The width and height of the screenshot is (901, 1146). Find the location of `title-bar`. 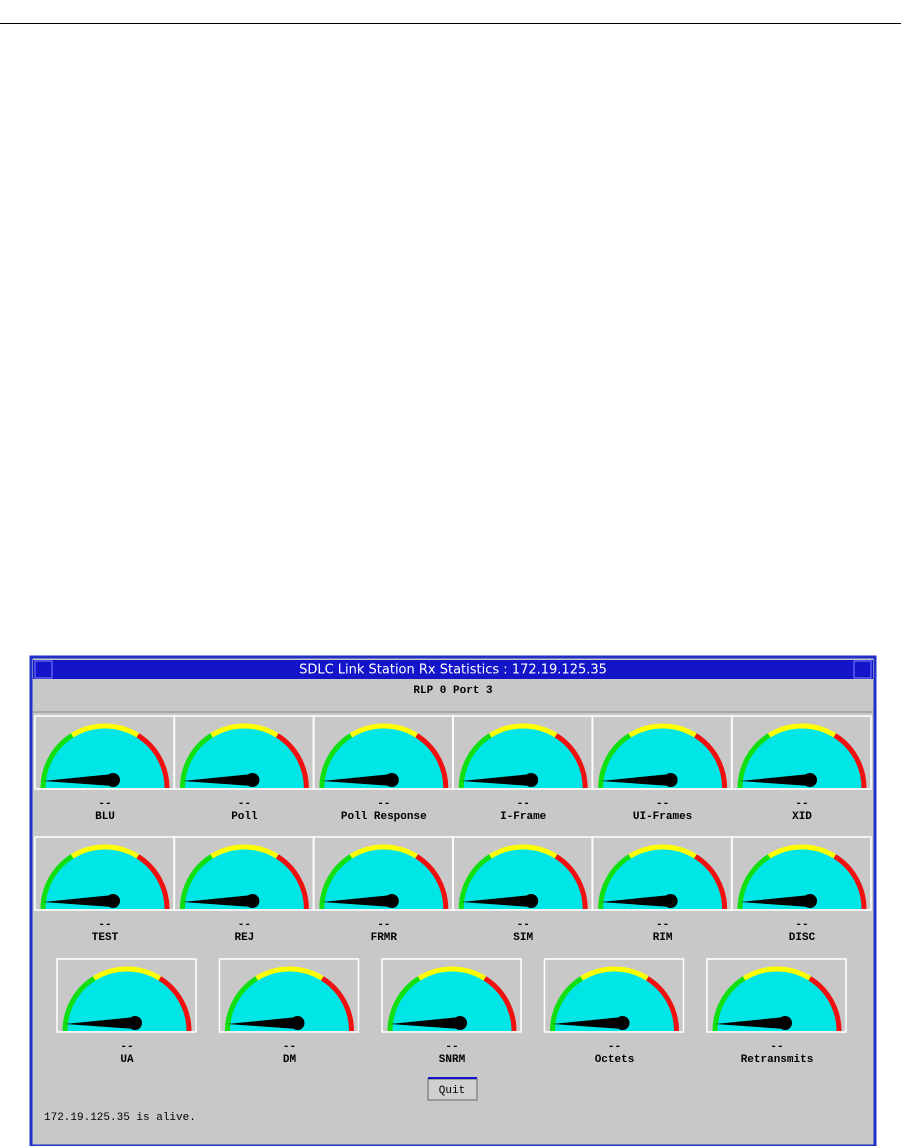

title-bar is located at coordinates (453, 669).